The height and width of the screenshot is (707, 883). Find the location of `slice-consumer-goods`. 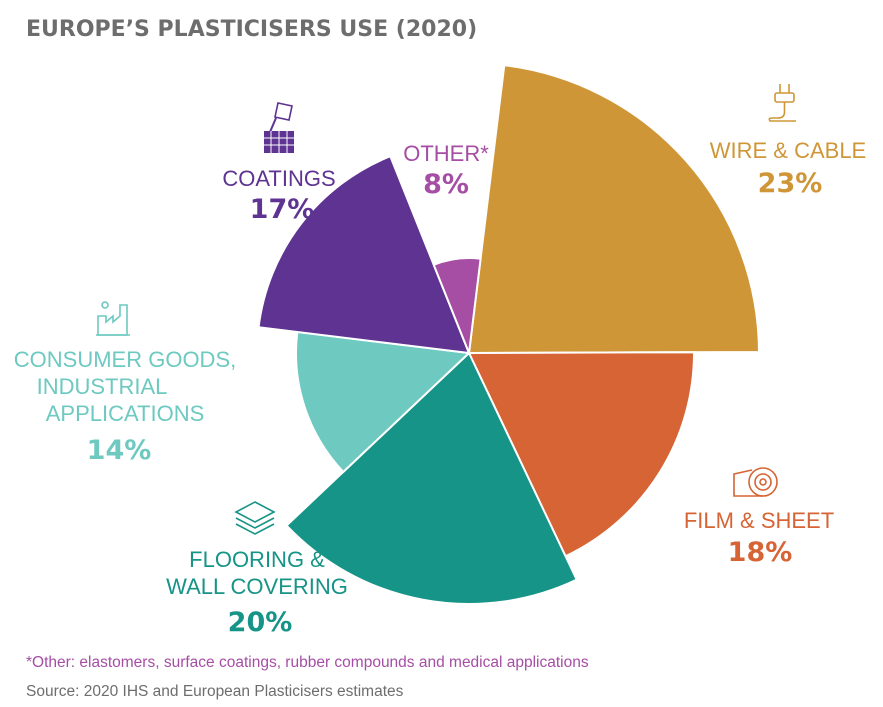

slice-consumer-goods is located at coordinates (383, 402).